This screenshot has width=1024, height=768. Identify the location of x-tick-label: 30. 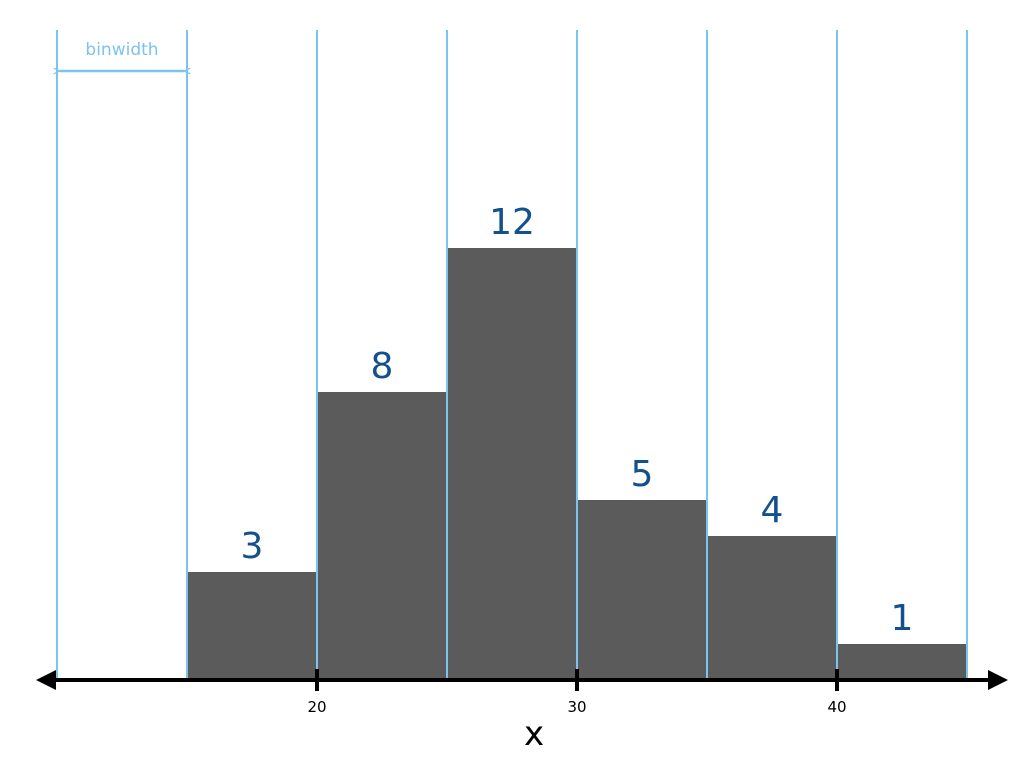
(576, 707).